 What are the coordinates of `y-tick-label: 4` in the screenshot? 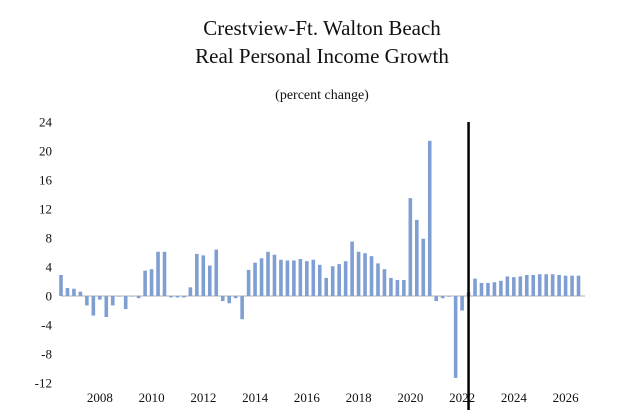 It's located at (49, 267).